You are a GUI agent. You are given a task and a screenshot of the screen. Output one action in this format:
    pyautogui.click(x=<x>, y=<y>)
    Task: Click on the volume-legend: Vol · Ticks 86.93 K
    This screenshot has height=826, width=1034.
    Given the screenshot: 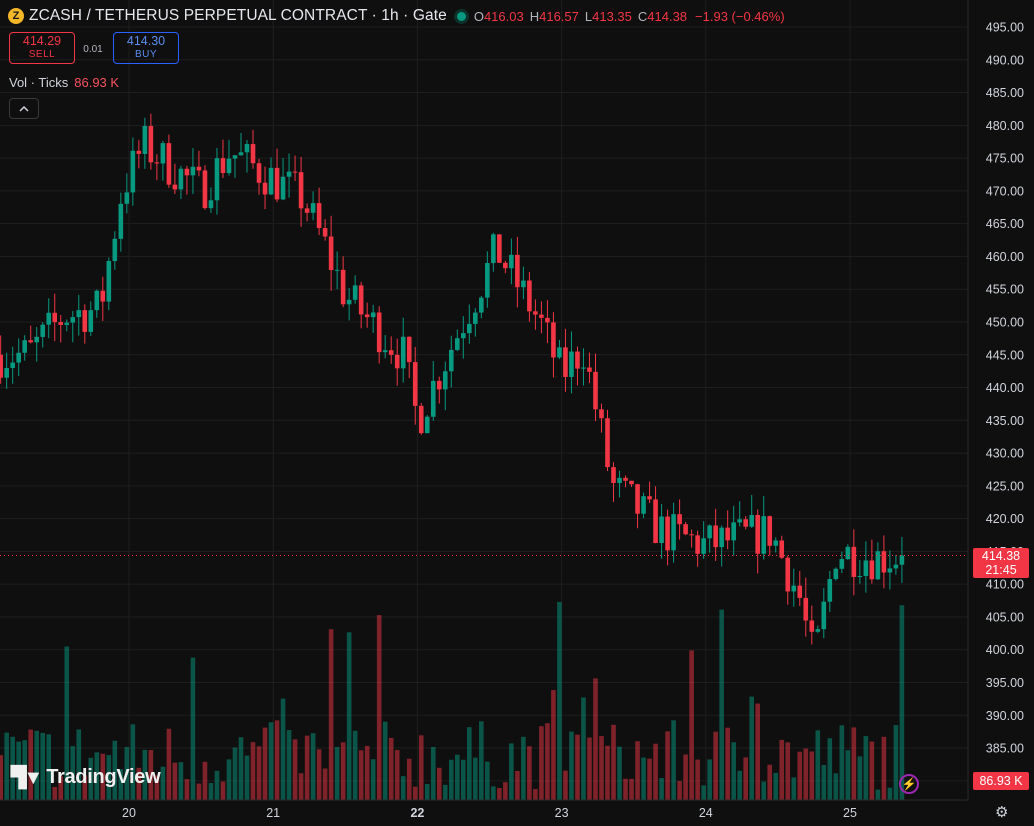 What is the action you would take?
    pyautogui.click(x=64, y=82)
    